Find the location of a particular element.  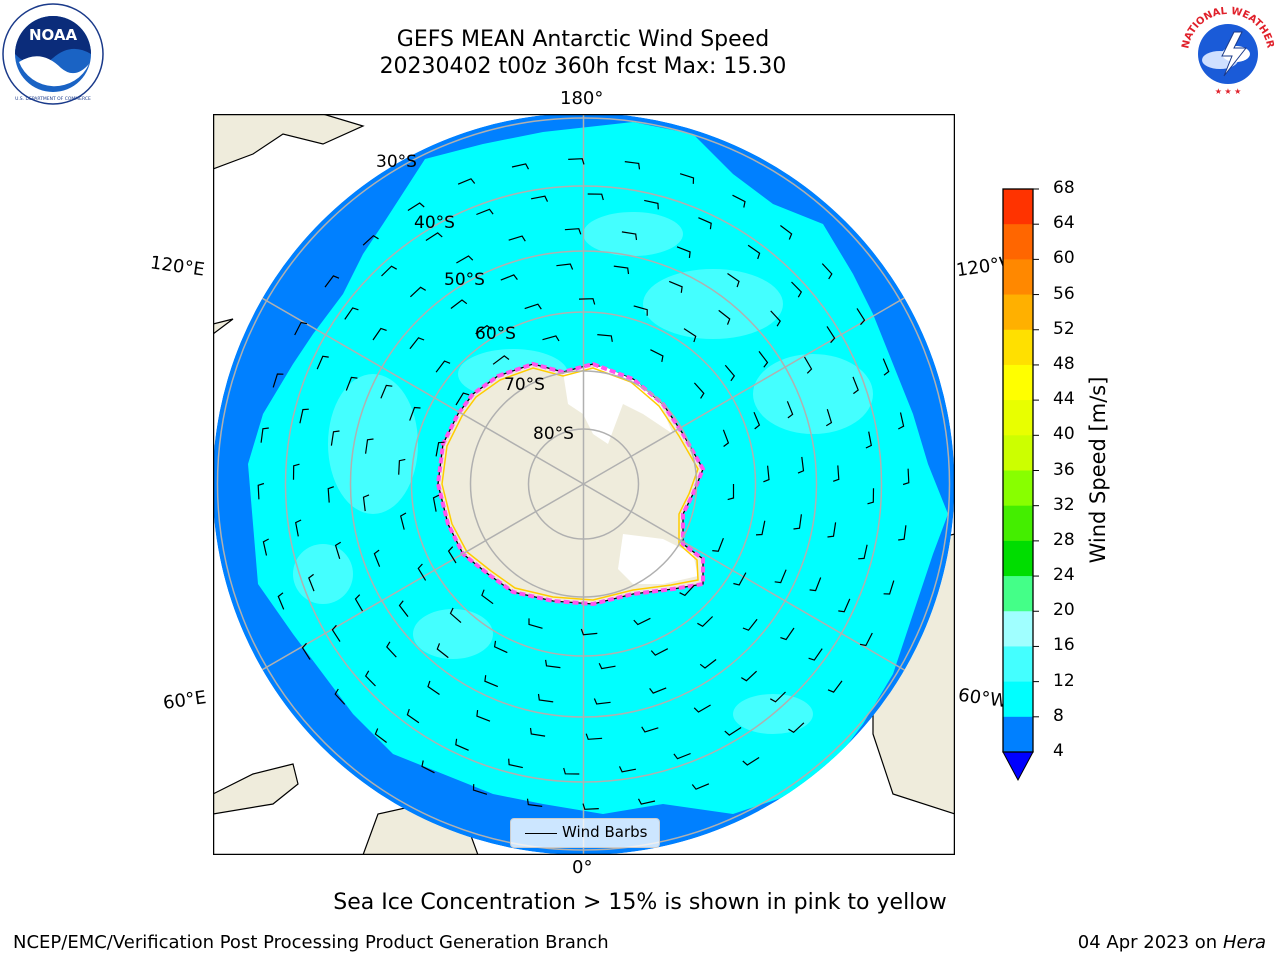

colorbar-tick-label: 4 is located at coordinates (1058, 751).